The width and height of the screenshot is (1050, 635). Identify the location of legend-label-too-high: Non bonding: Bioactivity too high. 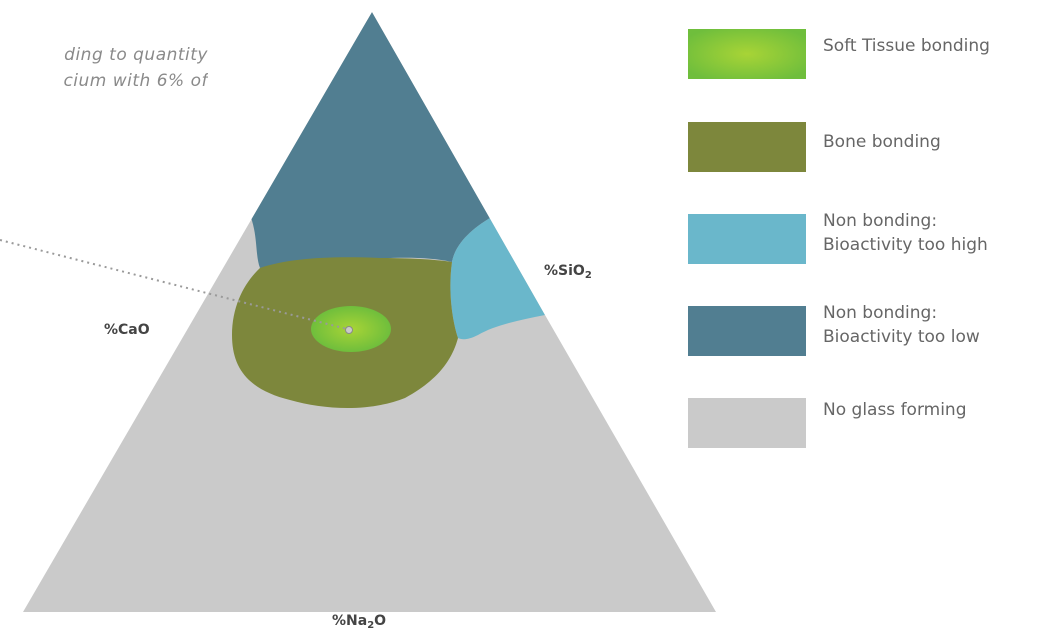
(905, 233).